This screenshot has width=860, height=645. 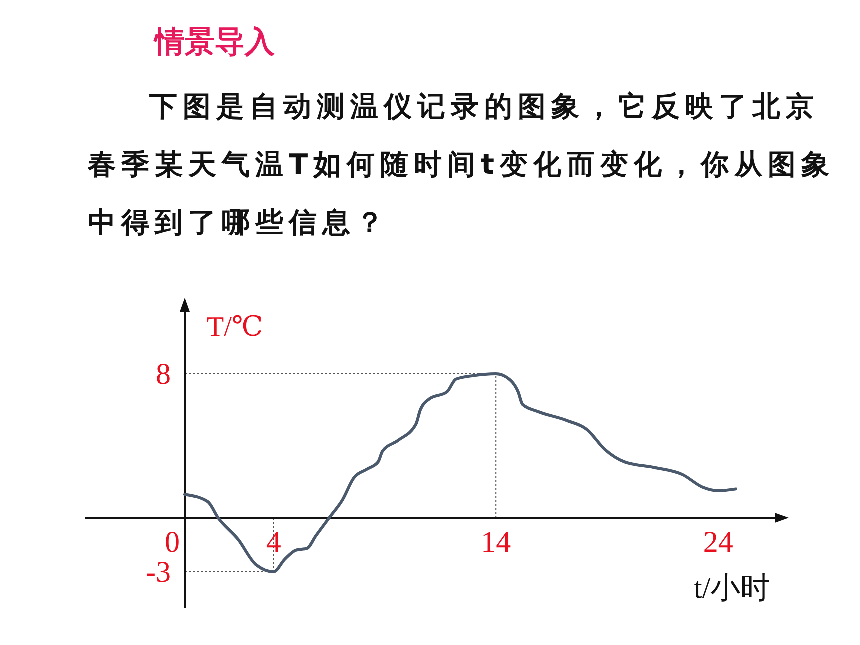 I want to click on x-axis-title: t/小时, so click(x=732, y=588).